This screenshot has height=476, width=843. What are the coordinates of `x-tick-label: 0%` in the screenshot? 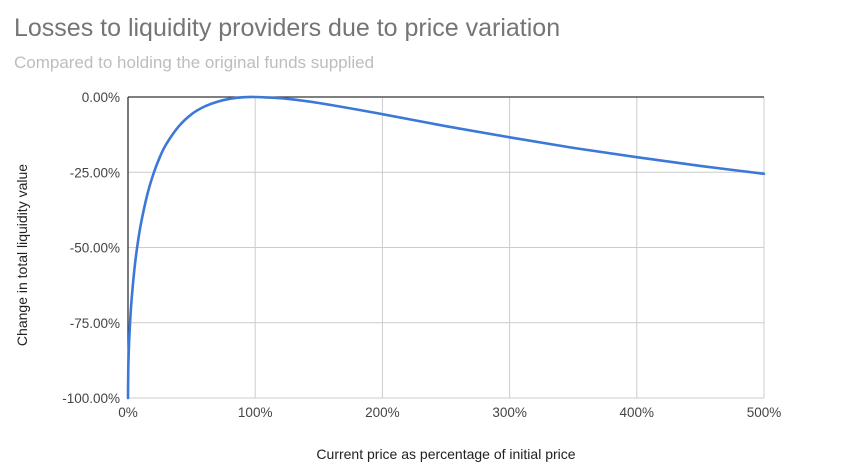 It's located at (128, 412).